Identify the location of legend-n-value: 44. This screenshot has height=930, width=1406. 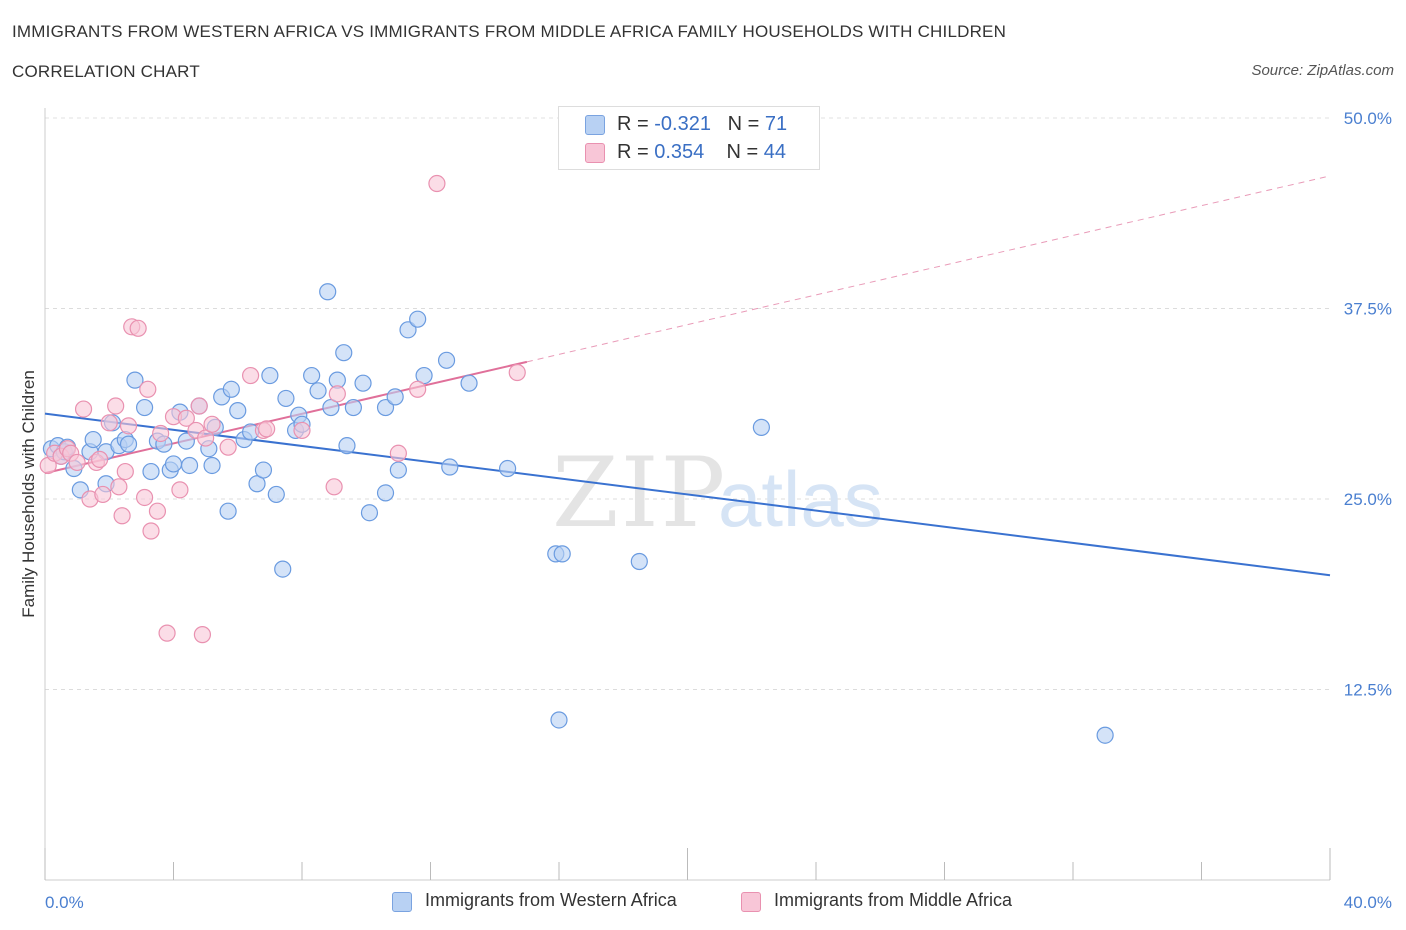
(775, 152).